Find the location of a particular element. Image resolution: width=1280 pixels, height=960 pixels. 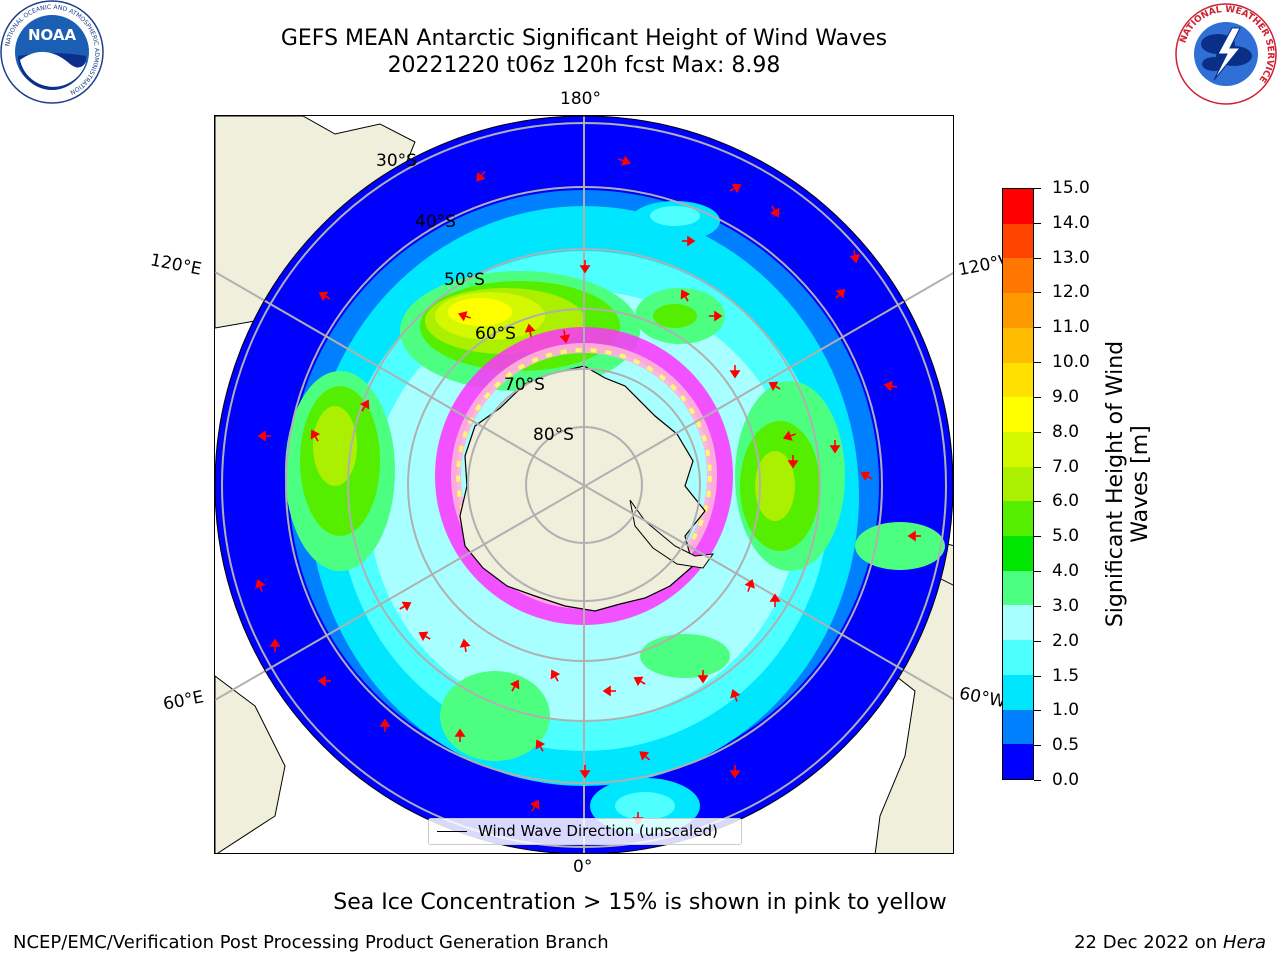

colorbar-tick-label: 11.0 is located at coordinates (1071, 327).